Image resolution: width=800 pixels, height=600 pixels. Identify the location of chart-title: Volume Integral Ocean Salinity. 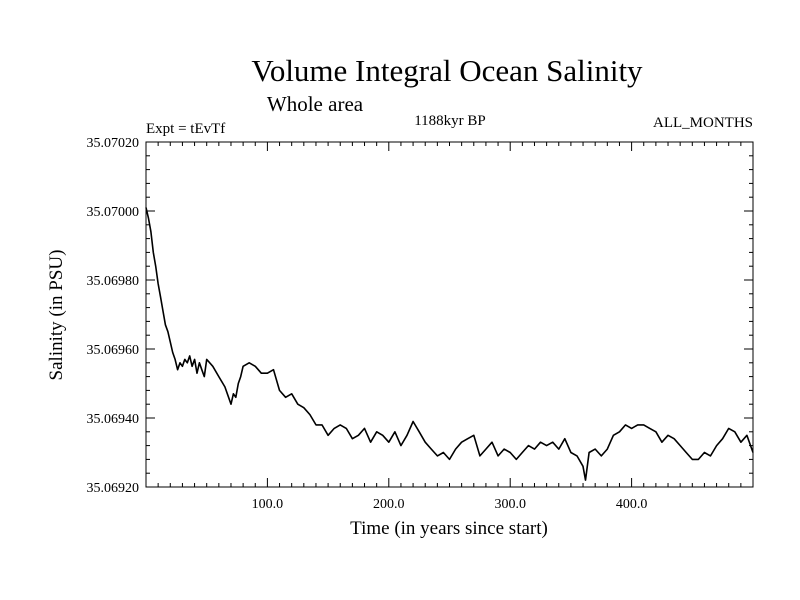
(447, 70).